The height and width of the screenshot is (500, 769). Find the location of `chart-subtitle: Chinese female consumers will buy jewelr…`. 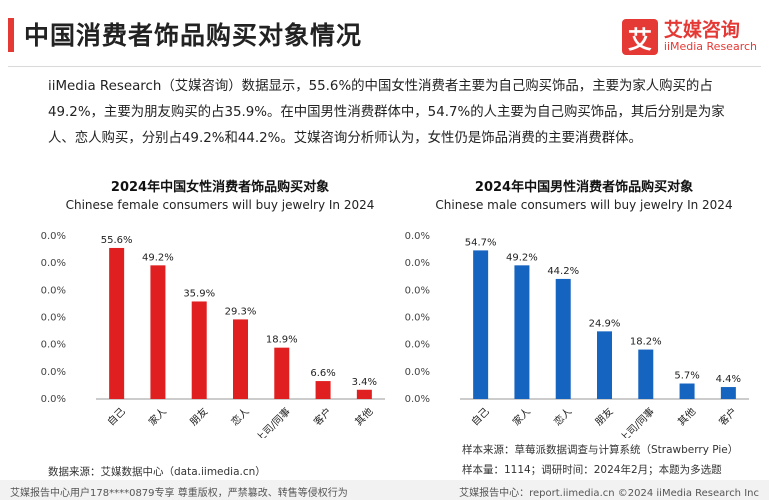

chart-subtitle: Chinese female consumers will buy jewelr… is located at coordinates (220, 205).